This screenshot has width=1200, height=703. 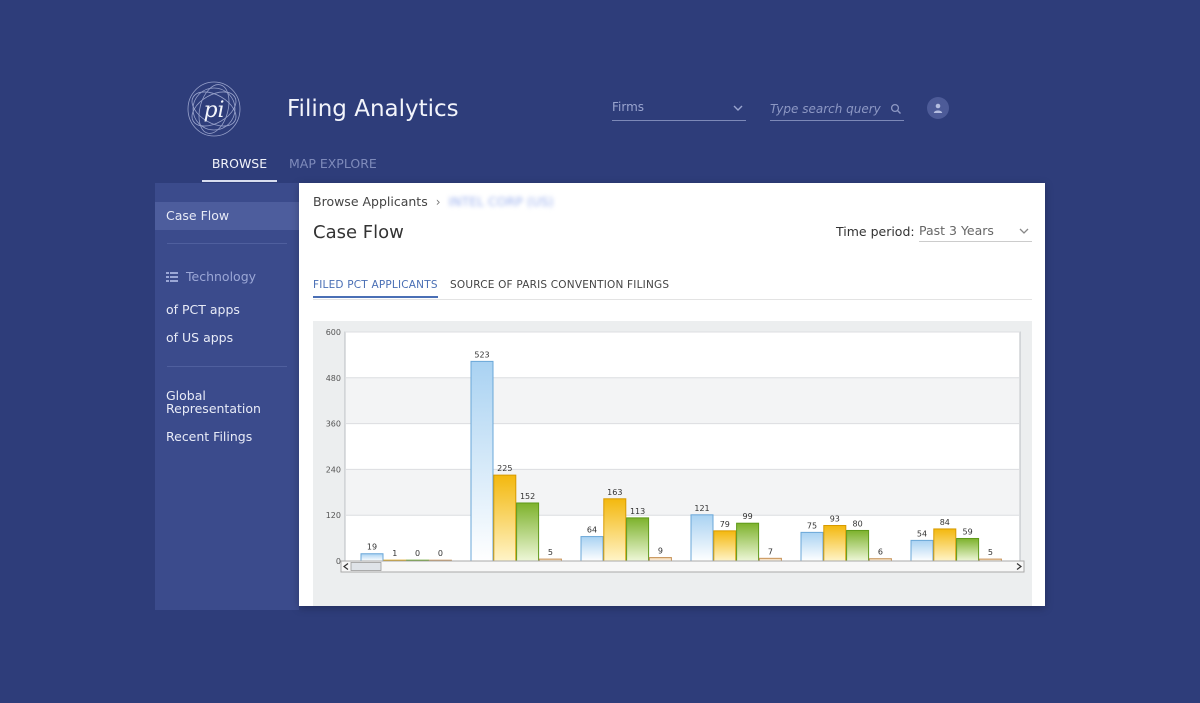 I want to click on search-field, so click(x=837, y=110).